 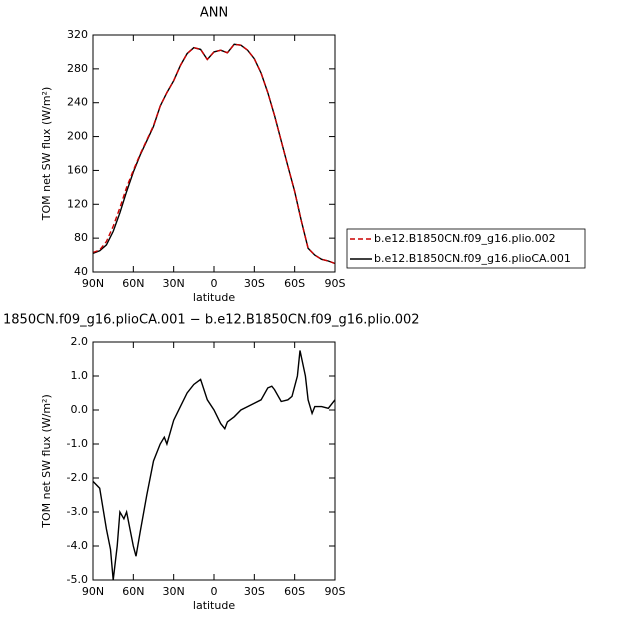 What do you see at coordinates (81, 237) in the screenshot?
I see `y-tick-label: 80` at bounding box center [81, 237].